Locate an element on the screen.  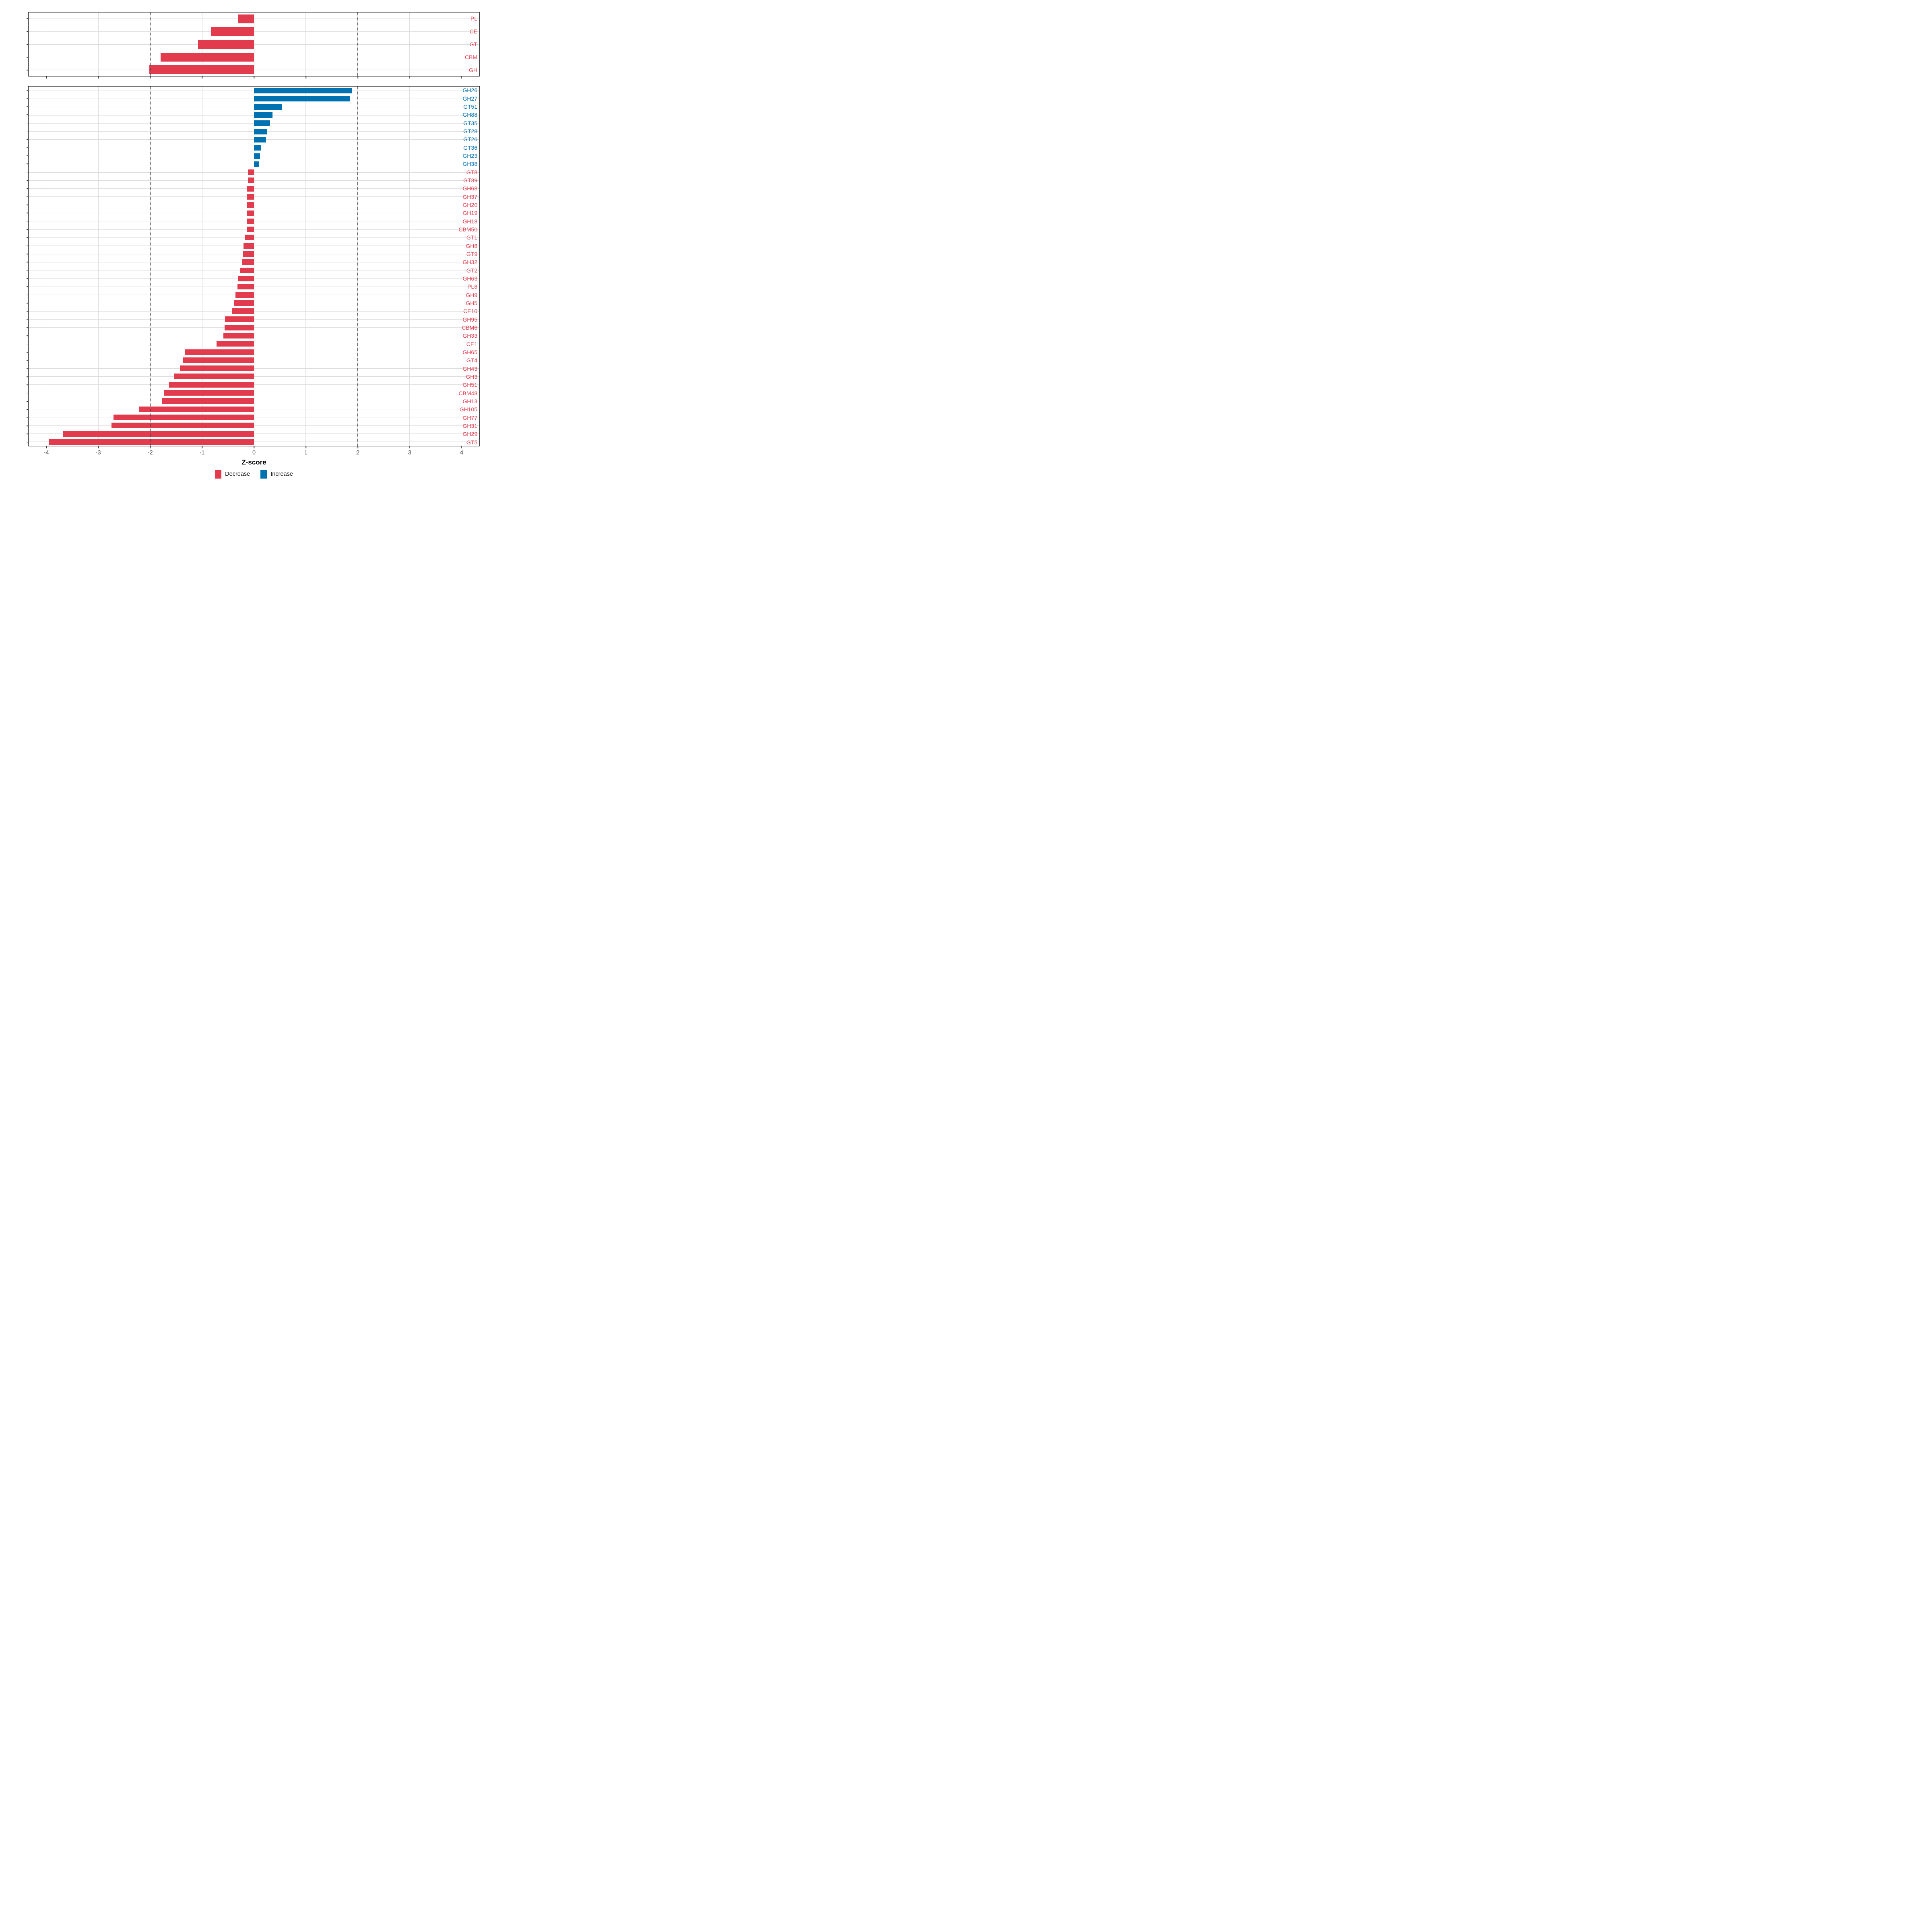
bar-CE1 is located at coordinates (235, 344).